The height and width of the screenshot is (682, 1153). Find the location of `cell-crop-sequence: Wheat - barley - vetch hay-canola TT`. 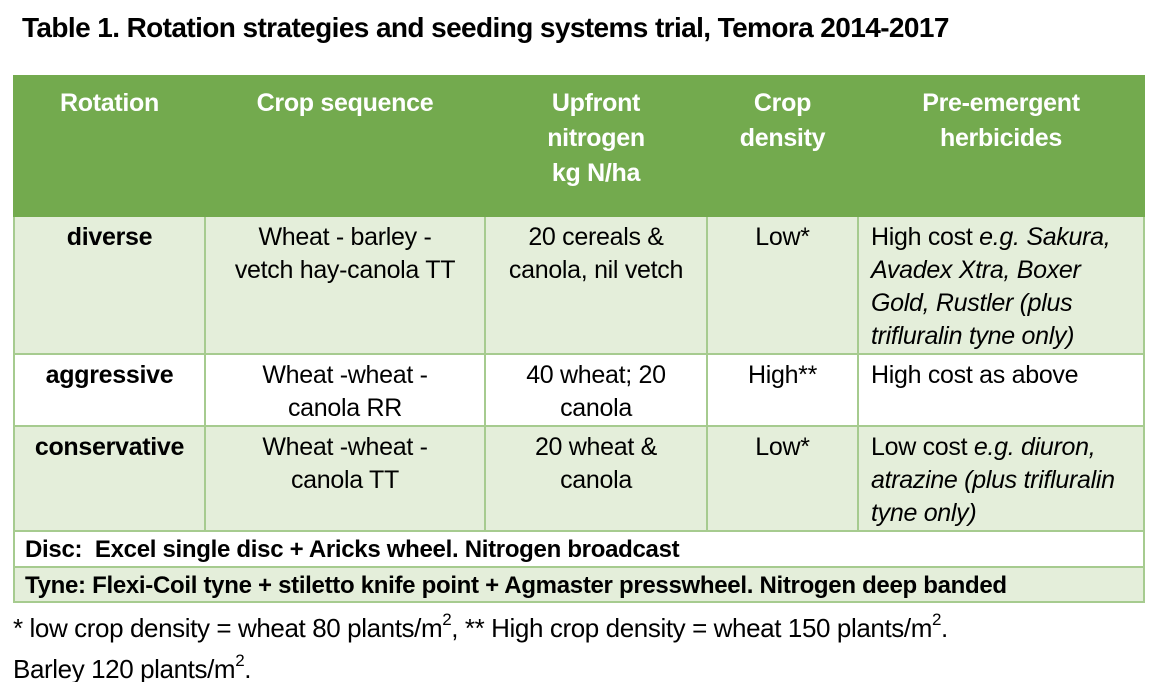

cell-crop-sequence: Wheat - barley - vetch hay-canola TT is located at coordinates (345, 285).